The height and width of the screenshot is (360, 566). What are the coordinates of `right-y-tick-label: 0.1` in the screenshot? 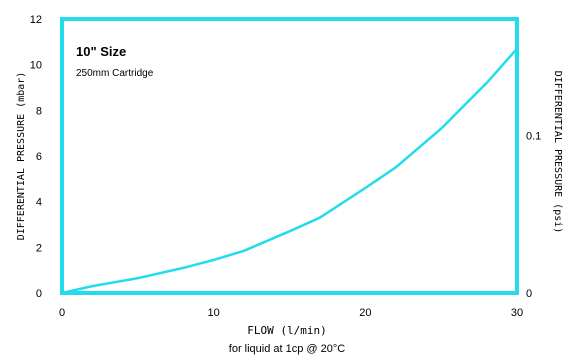 It's located at (533, 136).